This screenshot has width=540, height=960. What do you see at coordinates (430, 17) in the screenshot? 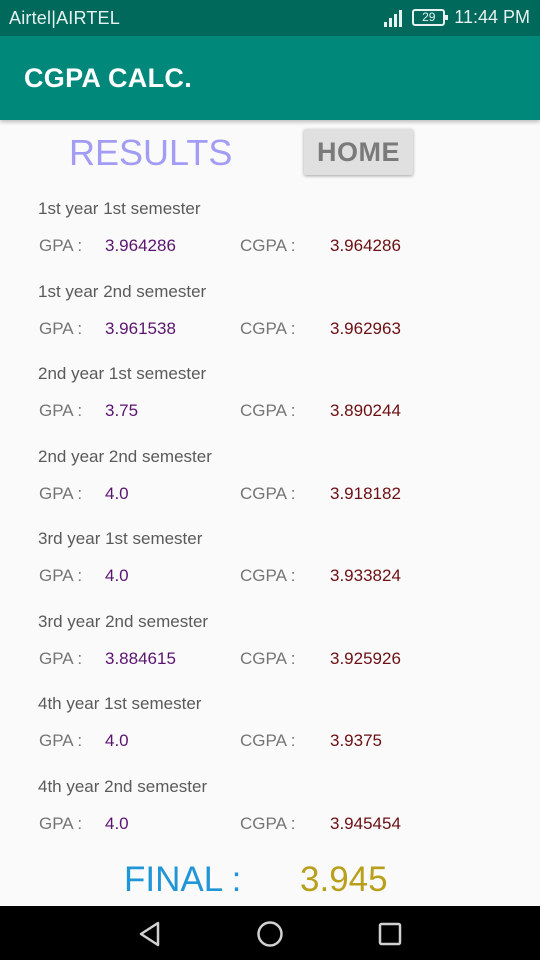
I see `battery-icon: 29` at bounding box center [430, 17].